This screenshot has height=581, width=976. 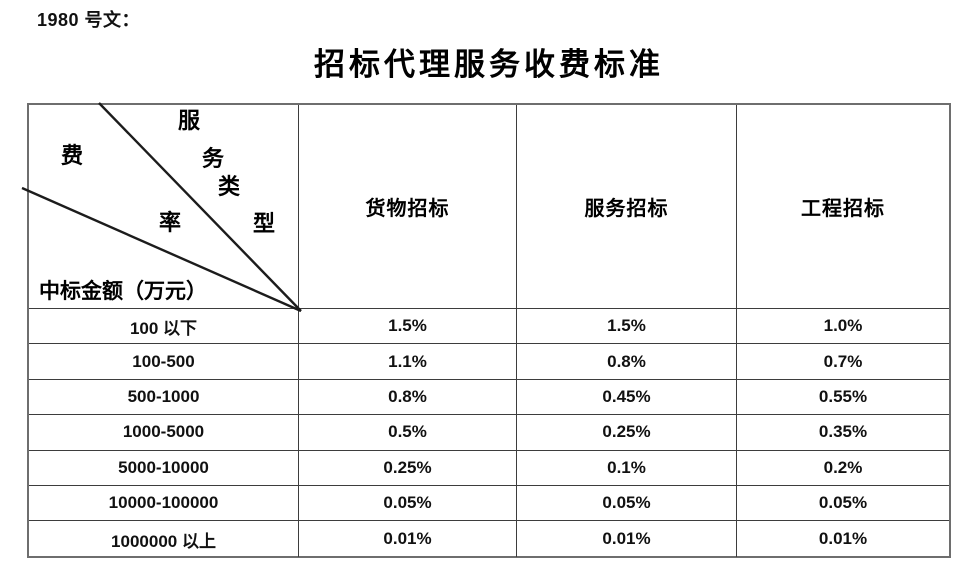 What do you see at coordinates (164, 327) in the screenshot?
I see `amount-range-cell: 100 以下` at bounding box center [164, 327].